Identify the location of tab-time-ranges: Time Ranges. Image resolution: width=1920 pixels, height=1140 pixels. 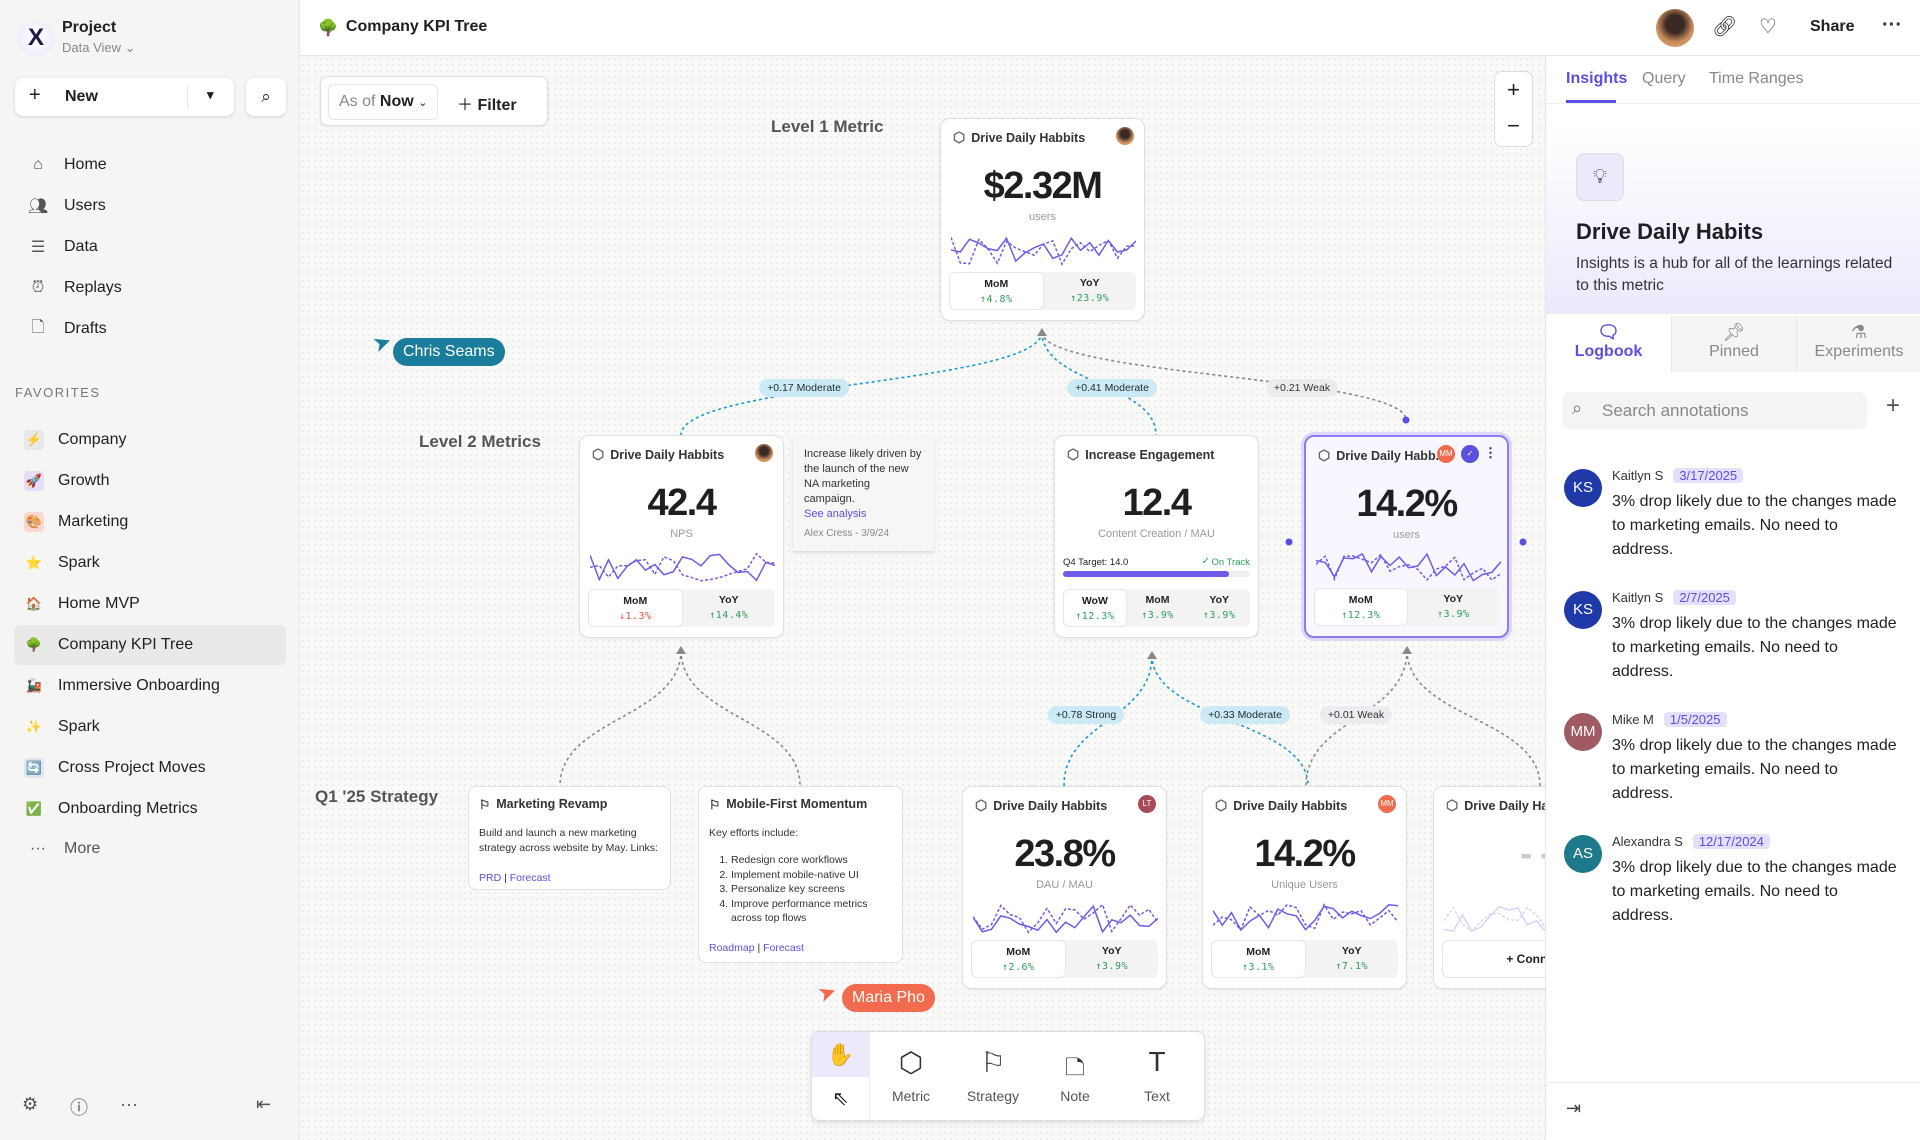
(1756, 78).